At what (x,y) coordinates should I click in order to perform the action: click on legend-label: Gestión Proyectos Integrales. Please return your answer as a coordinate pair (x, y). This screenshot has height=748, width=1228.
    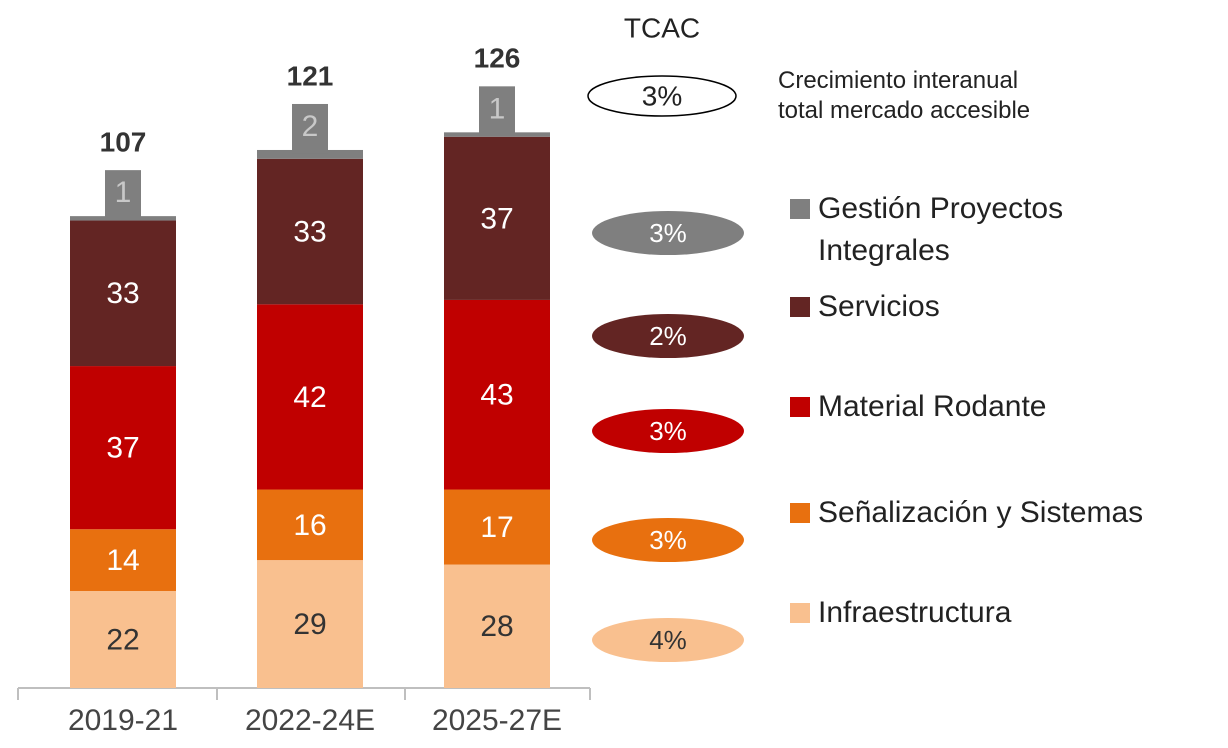
    Looking at the image, I should click on (941, 229).